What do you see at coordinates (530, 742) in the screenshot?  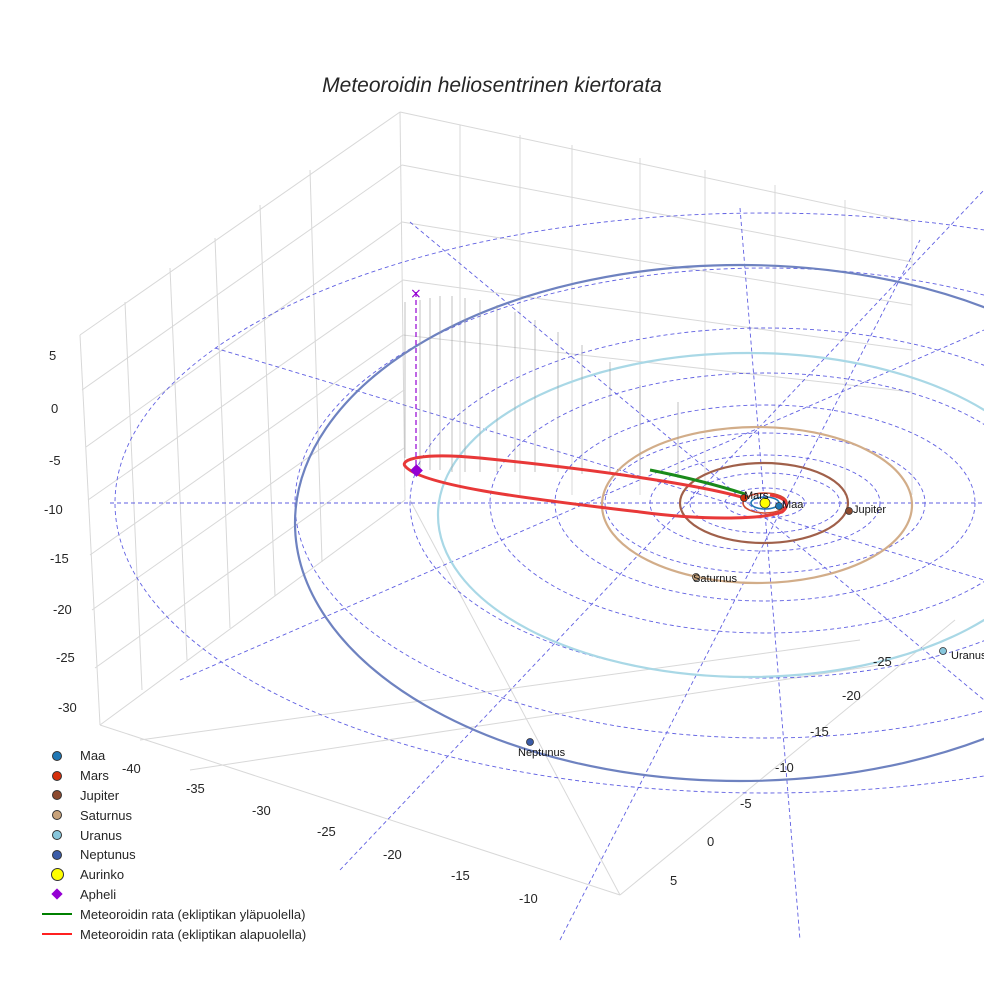 I see `neptunus-marker` at bounding box center [530, 742].